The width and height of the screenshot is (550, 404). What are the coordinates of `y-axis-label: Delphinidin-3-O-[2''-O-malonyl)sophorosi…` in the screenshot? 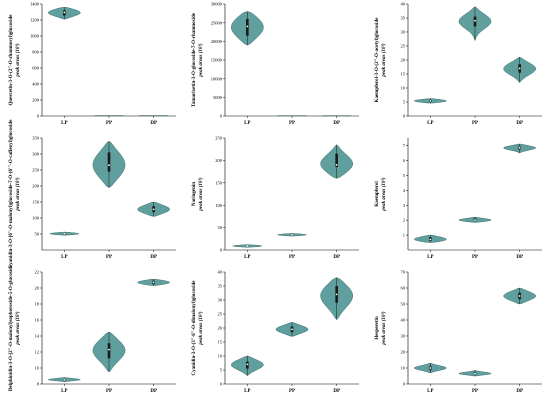 It's located at (11, 327).